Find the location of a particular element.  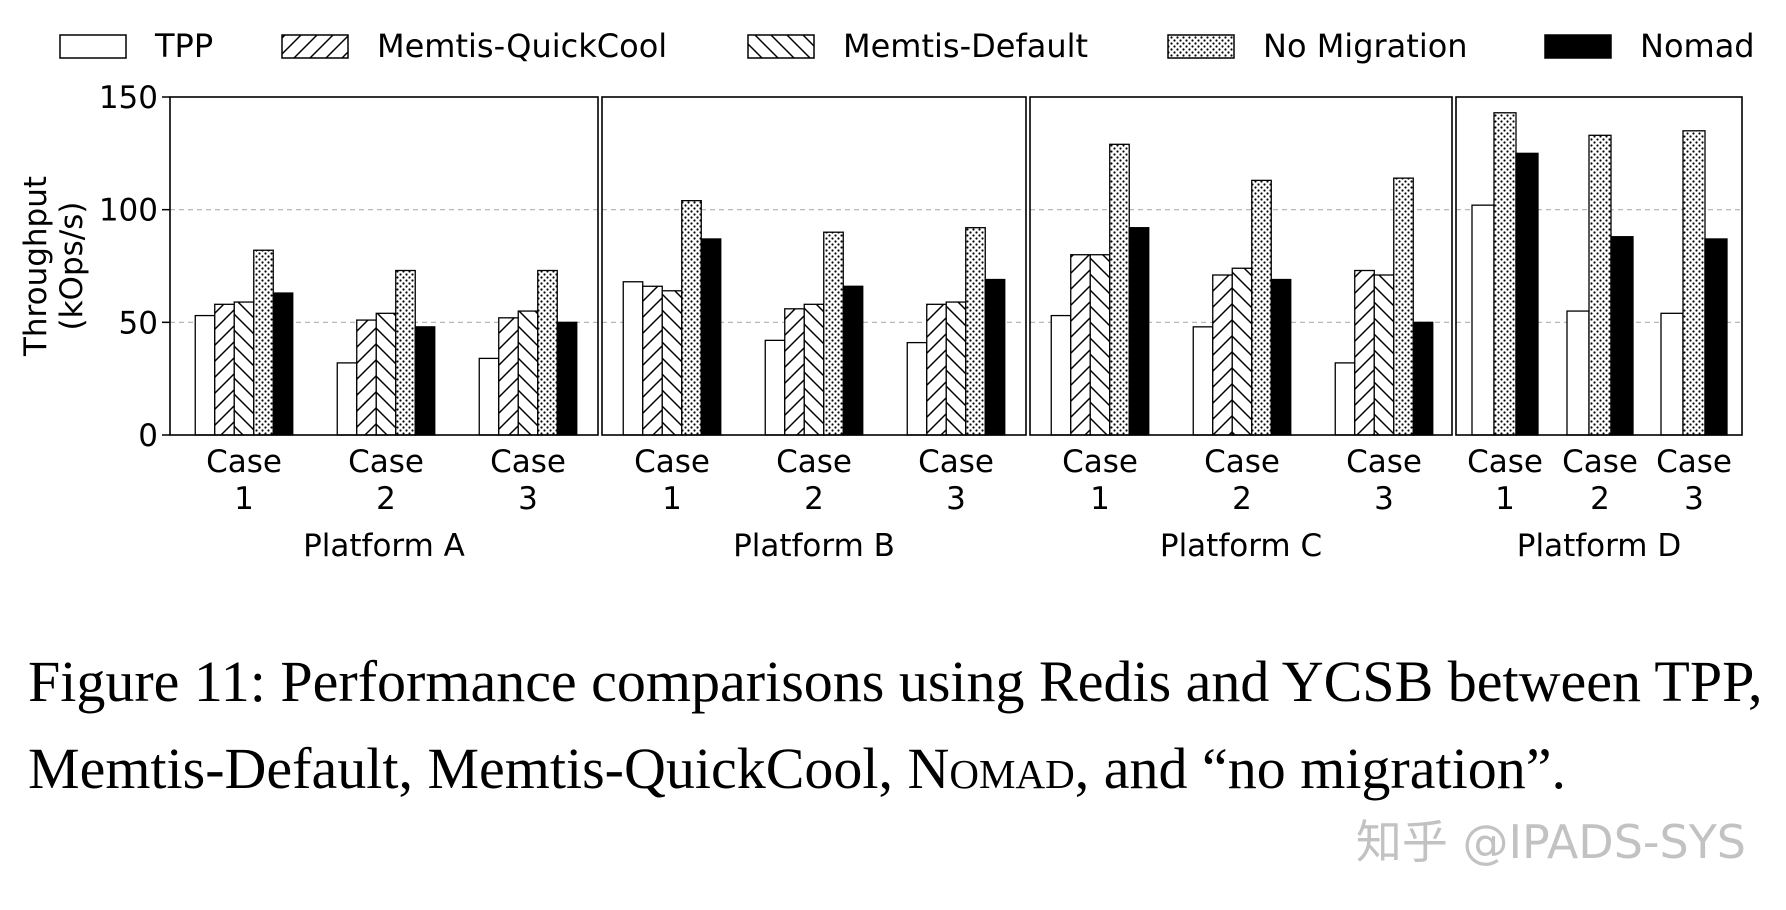

caption-nomad: Nomad is located at coordinates (991, 768).